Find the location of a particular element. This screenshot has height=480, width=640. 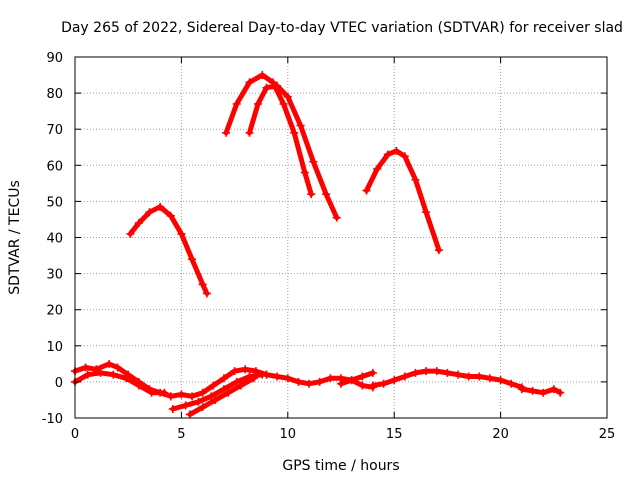

x-tick-label: 15 is located at coordinates (394, 434).